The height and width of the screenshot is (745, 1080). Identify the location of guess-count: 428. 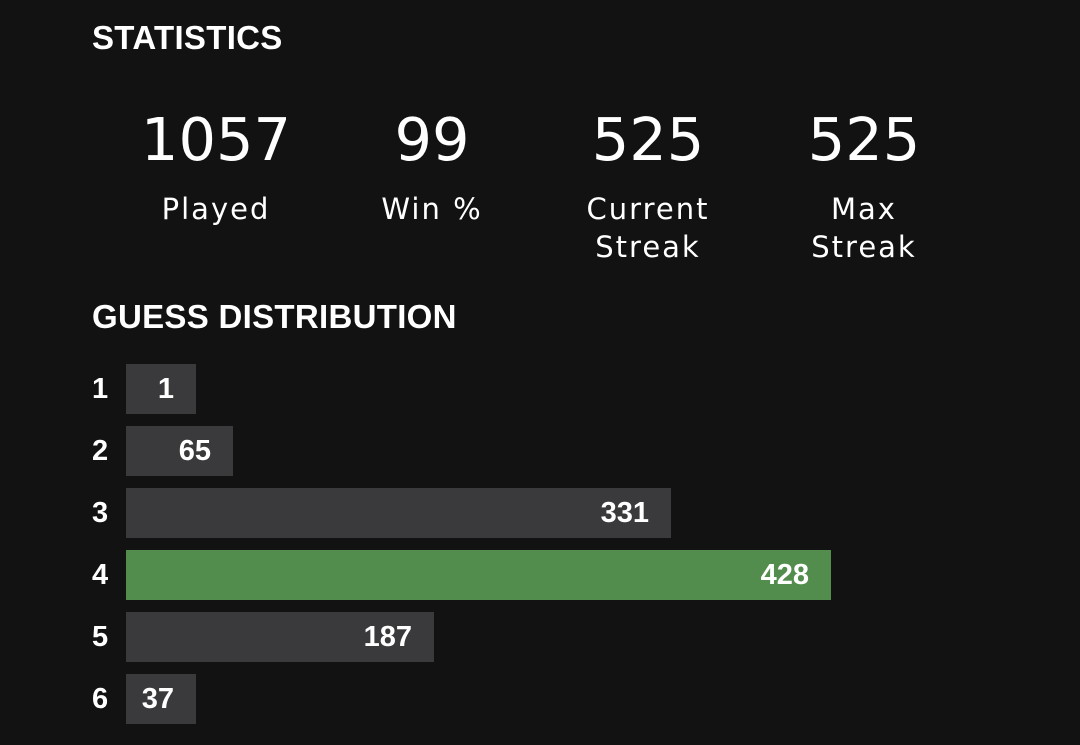
(784, 574).